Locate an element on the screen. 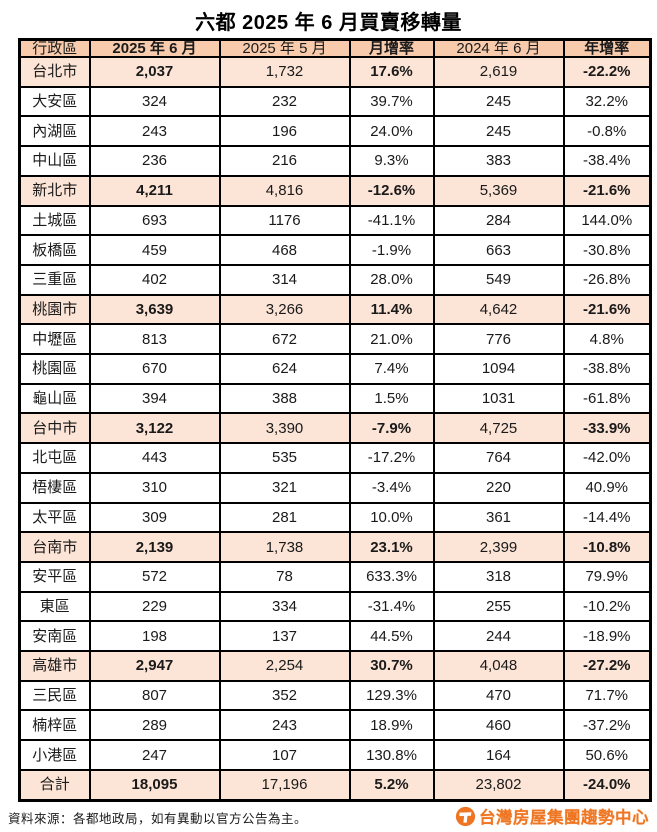  value-cell: -41.1% is located at coordinates (391, 220).